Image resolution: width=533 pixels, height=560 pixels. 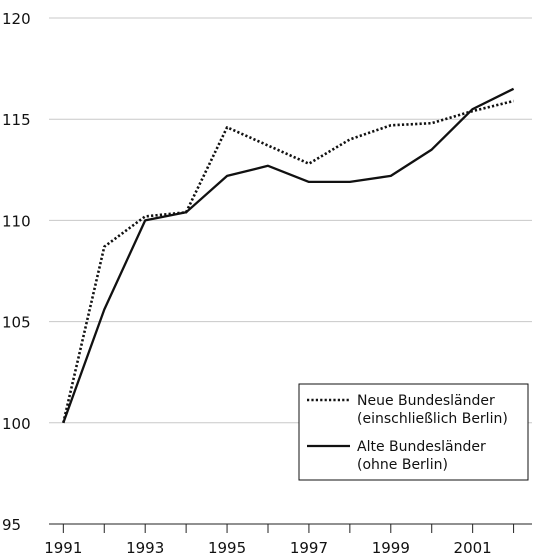 What do you see at coordinates (421, 447) in the screenshot?
I see `legend-label-1: Alte Bundesländer` at bounding box center [421, 447].